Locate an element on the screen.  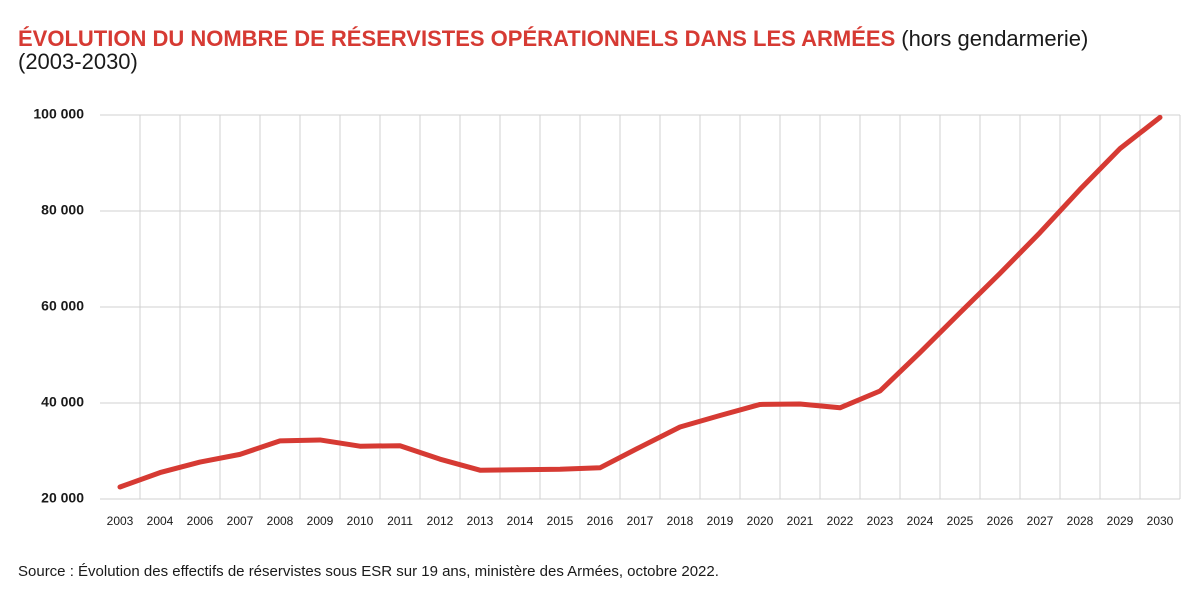
y-tick-label: 80 000 is located at coordinates (62, 210).